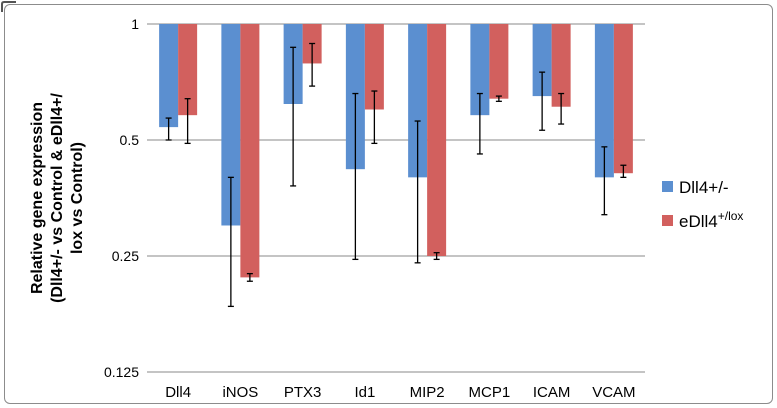 The image size is (777, 408). What do you see at coordinates (135, 24) in the screenshot?
I see `y-tick-label: 1` at bounding box center [135, 24].